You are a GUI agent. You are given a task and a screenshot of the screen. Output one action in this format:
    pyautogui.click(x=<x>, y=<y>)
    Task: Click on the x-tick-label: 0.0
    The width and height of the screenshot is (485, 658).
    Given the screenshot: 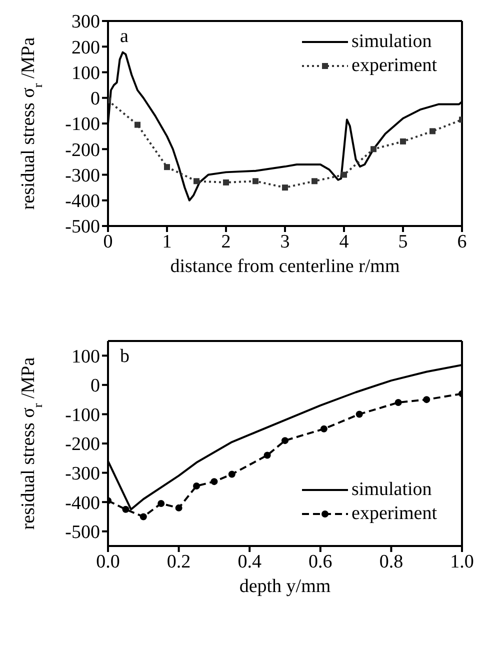 What is the action you would take?
    pyautogui.click(x=108, y=561)
    